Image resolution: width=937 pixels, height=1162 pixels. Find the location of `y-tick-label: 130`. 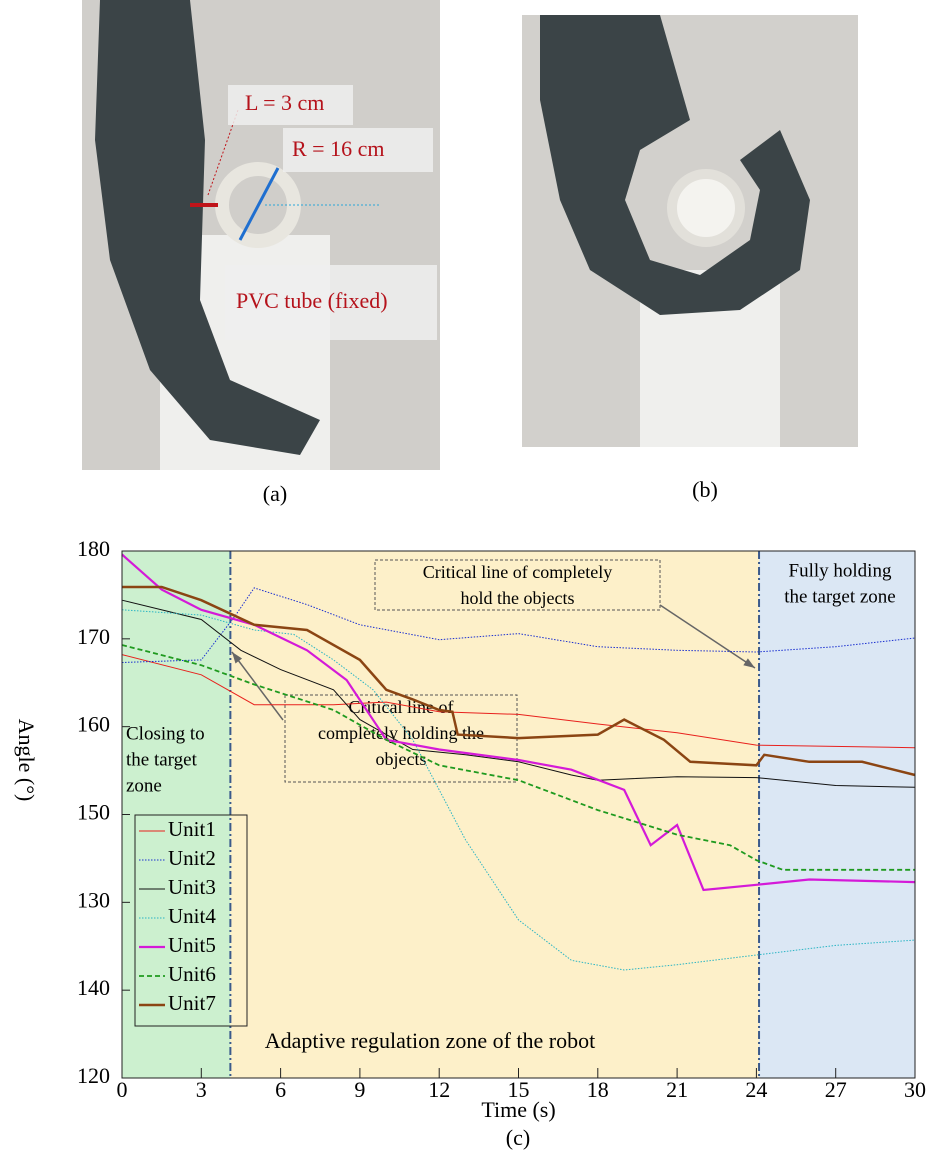

y-tick-label: 130 is located at coordinates (93, 899).